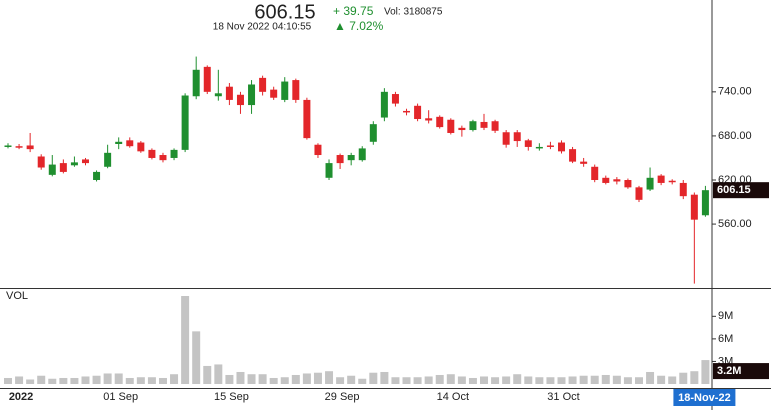 The height and width of the screenshot is (420, 771). Describe the element at coordinates (725, 339) in the screenshot. I see `y2-tick-label: 6M` at that location.